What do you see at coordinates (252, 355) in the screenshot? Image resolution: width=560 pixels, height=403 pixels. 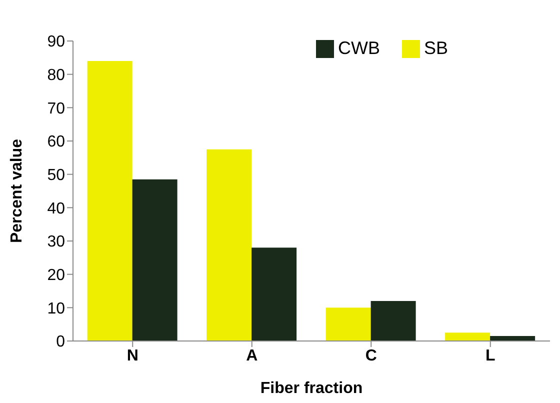 I see `x-tick-label: A` at bounding box center [252, 355].